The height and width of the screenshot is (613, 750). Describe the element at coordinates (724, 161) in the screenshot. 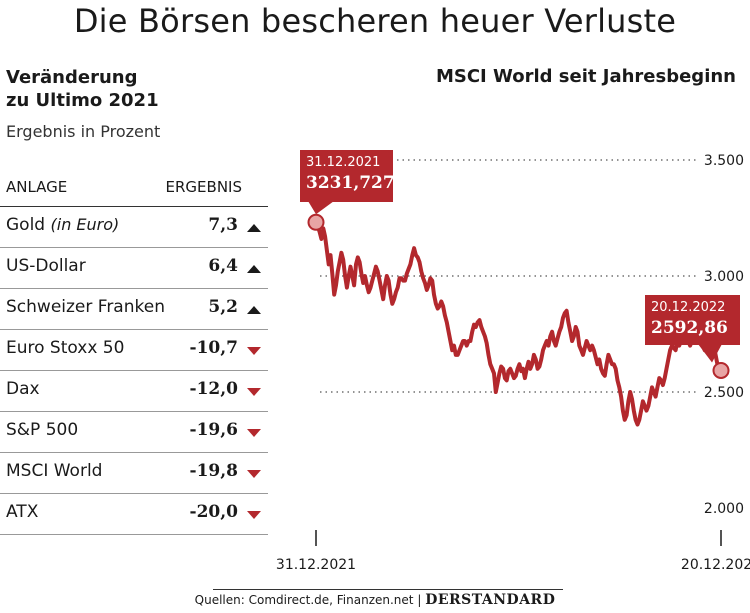

I see `y-tick-label: 3.500` at that location.